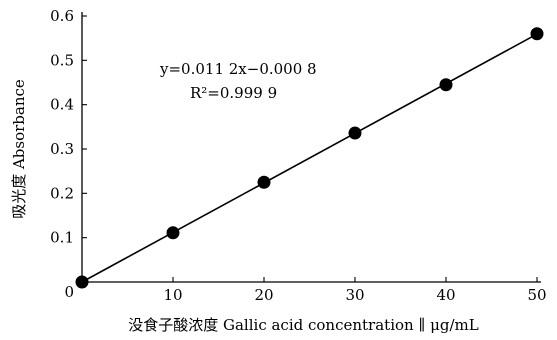 This screenshot has height=340, width=557. What do you see at coordinates (62, 105) in the screenshot?
I see `y-tick-label: 0.4` at bounding box center [62, 105].